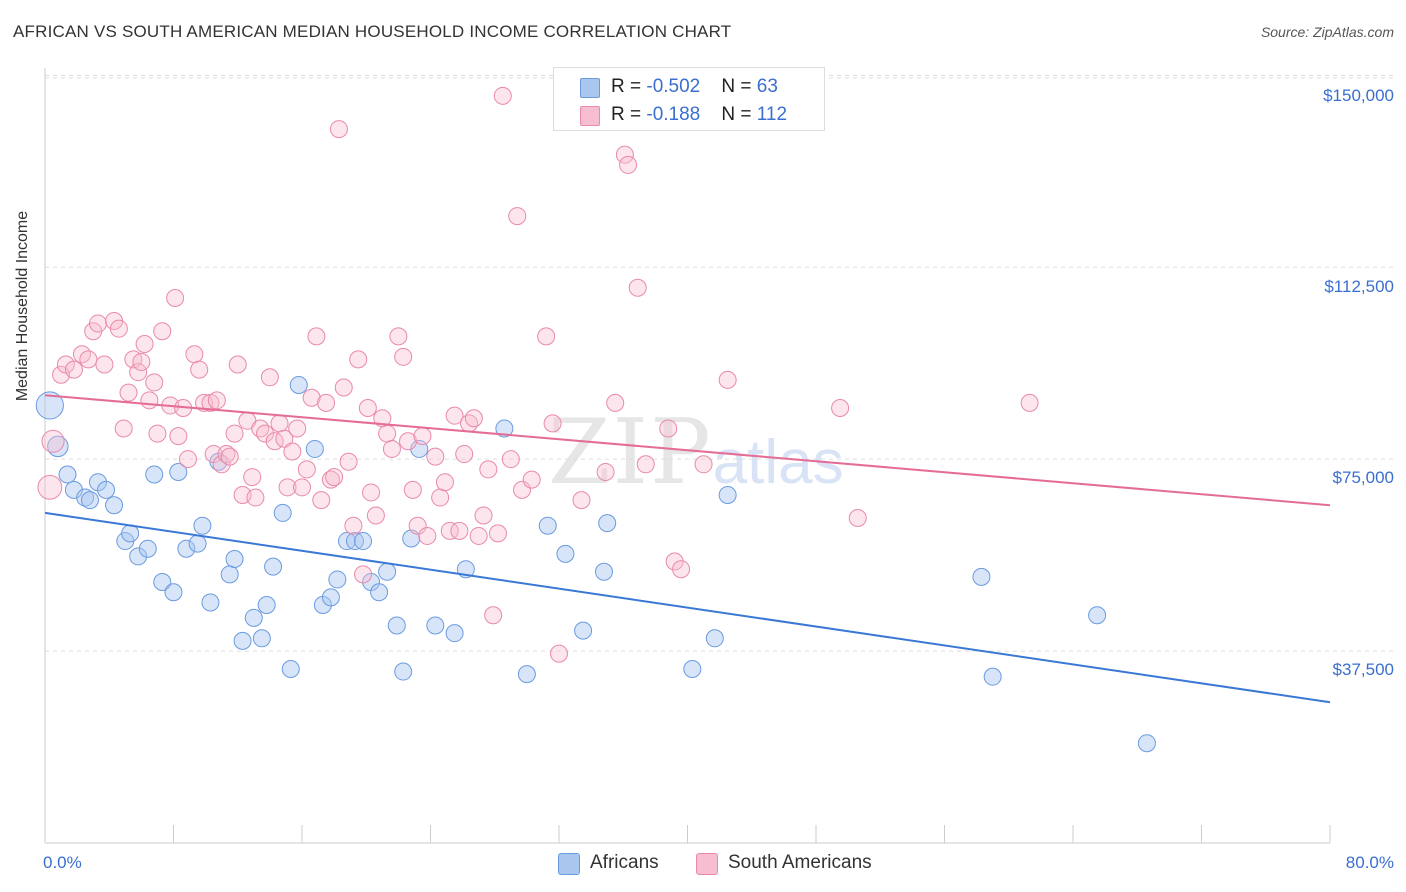 This screenshot has height=892, width=1406. I want to click on r-value: -0.188, so click(673, 114).